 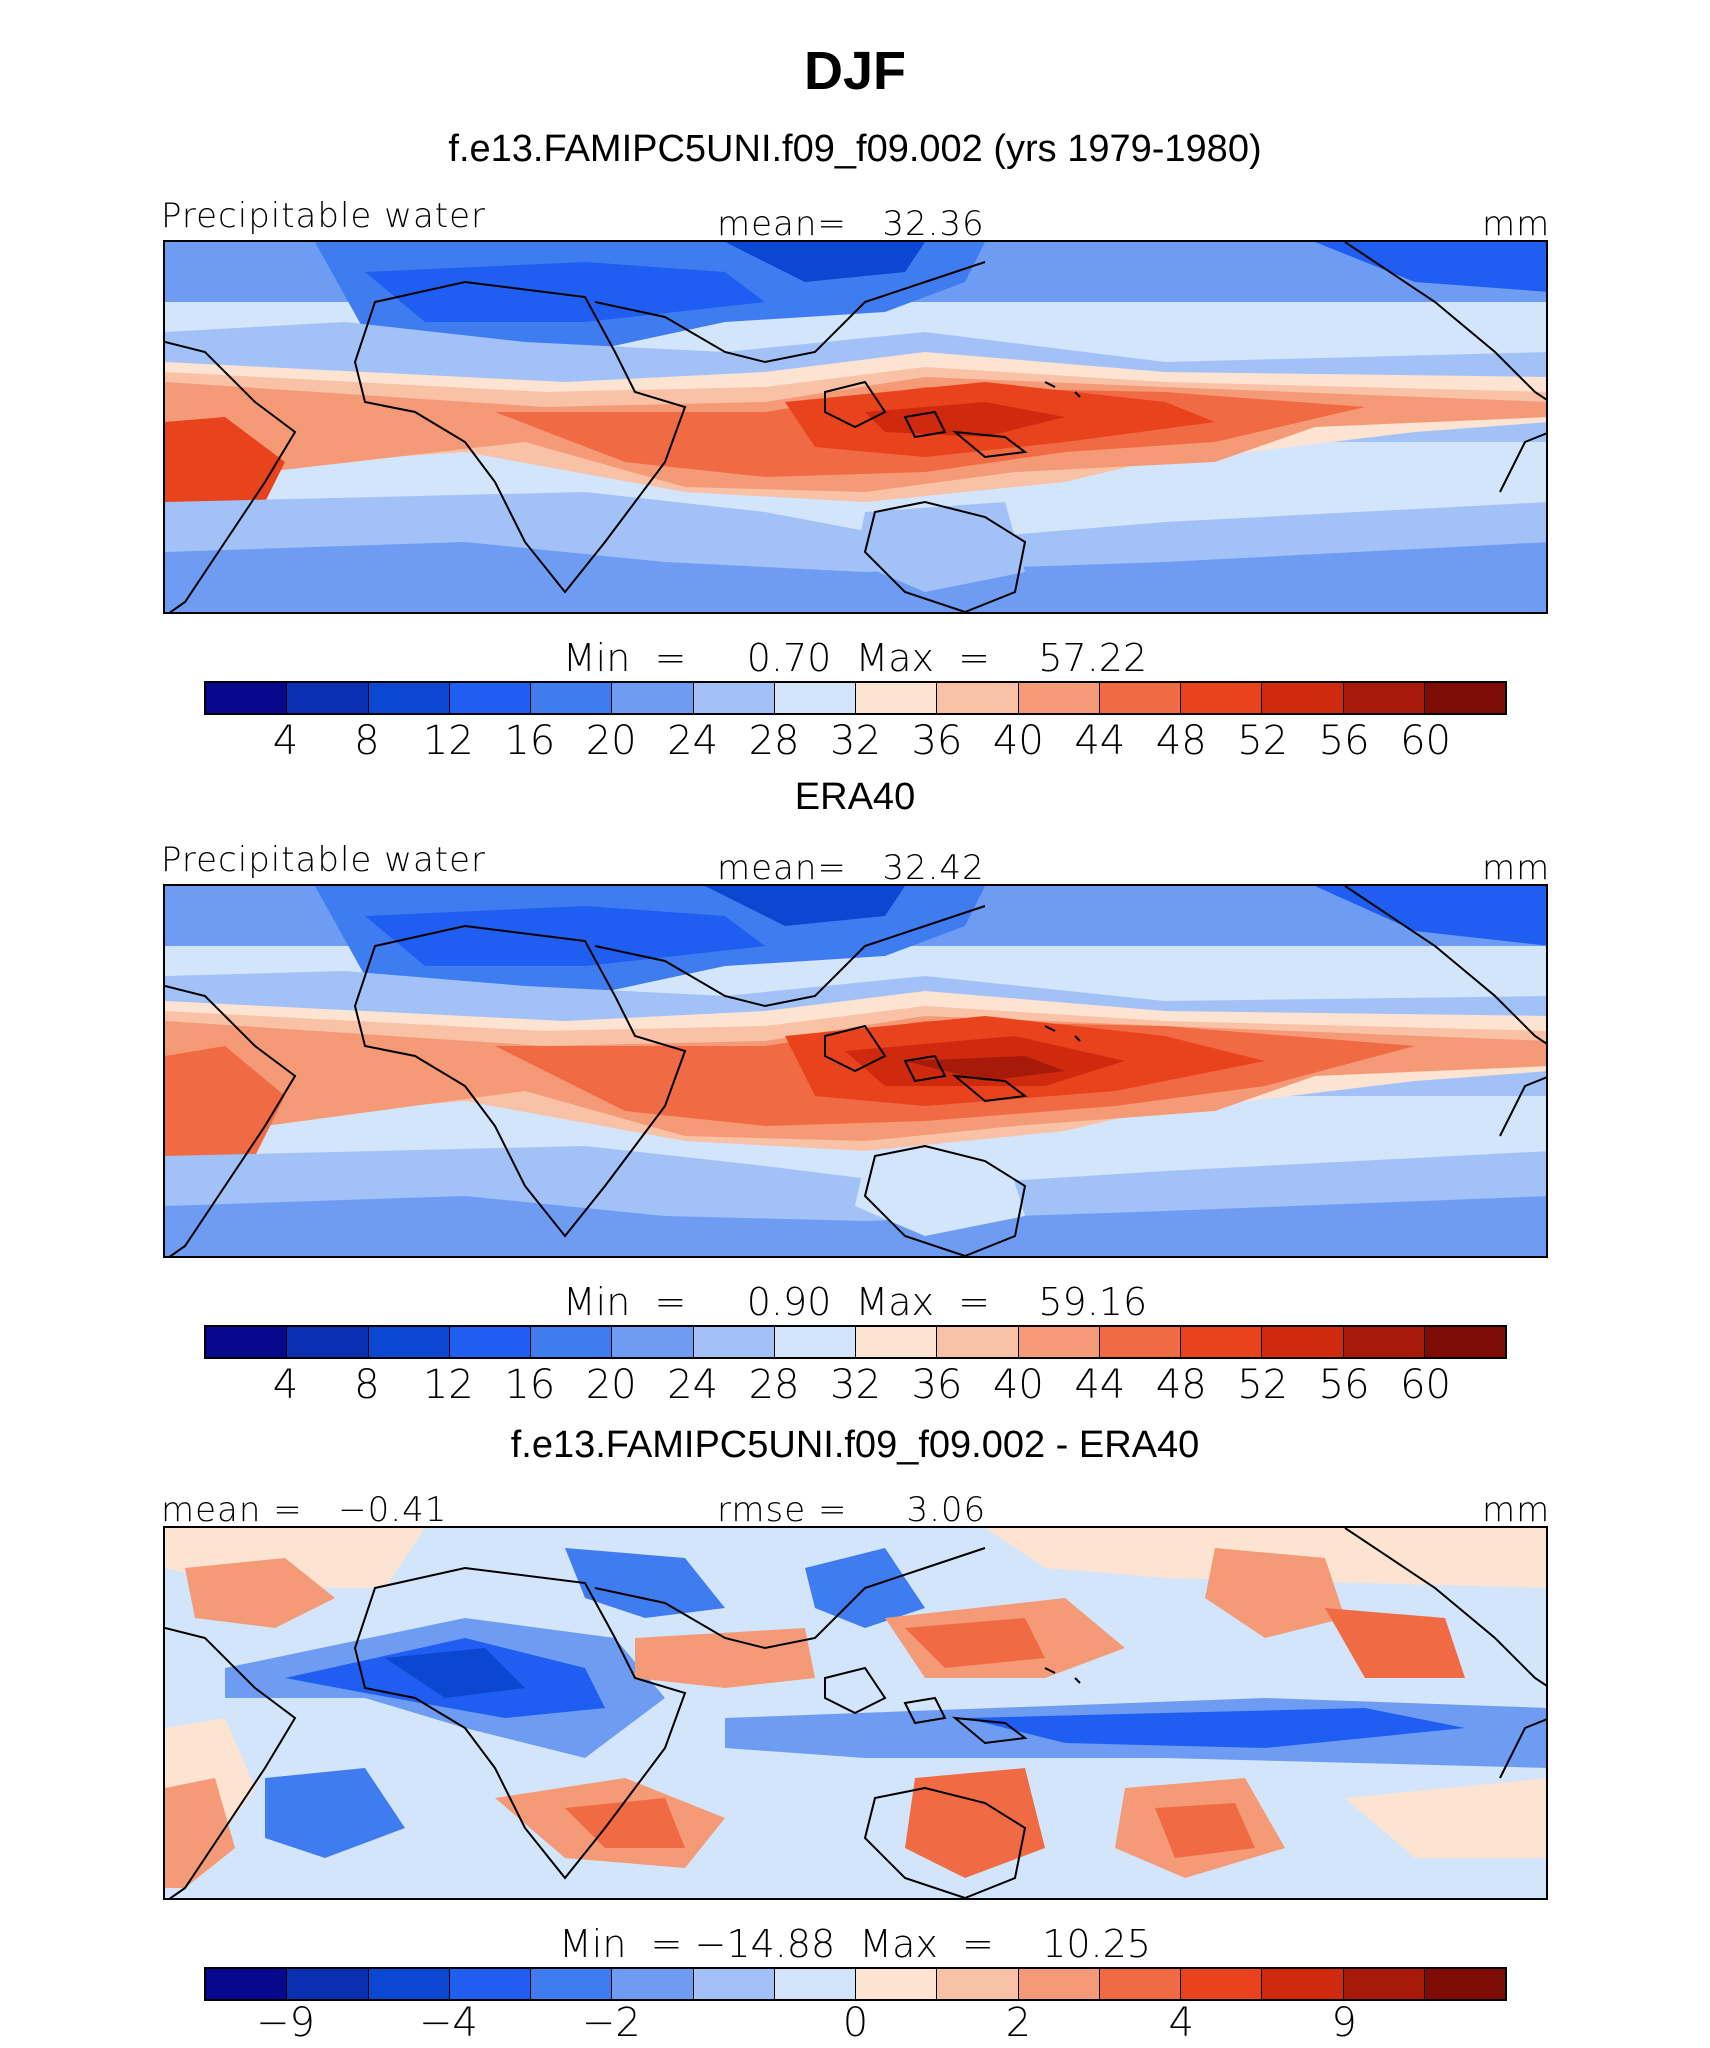 I want to click on panel-3-rmse-label: rmse = 3.06, so click(x=852, y=1510).